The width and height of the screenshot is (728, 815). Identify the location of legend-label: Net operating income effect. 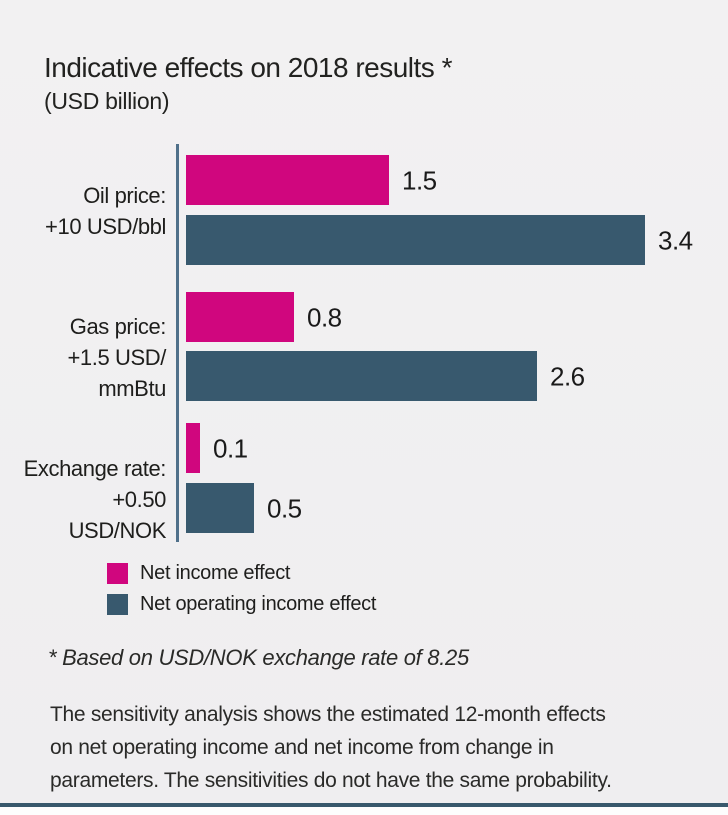
(258, 604).